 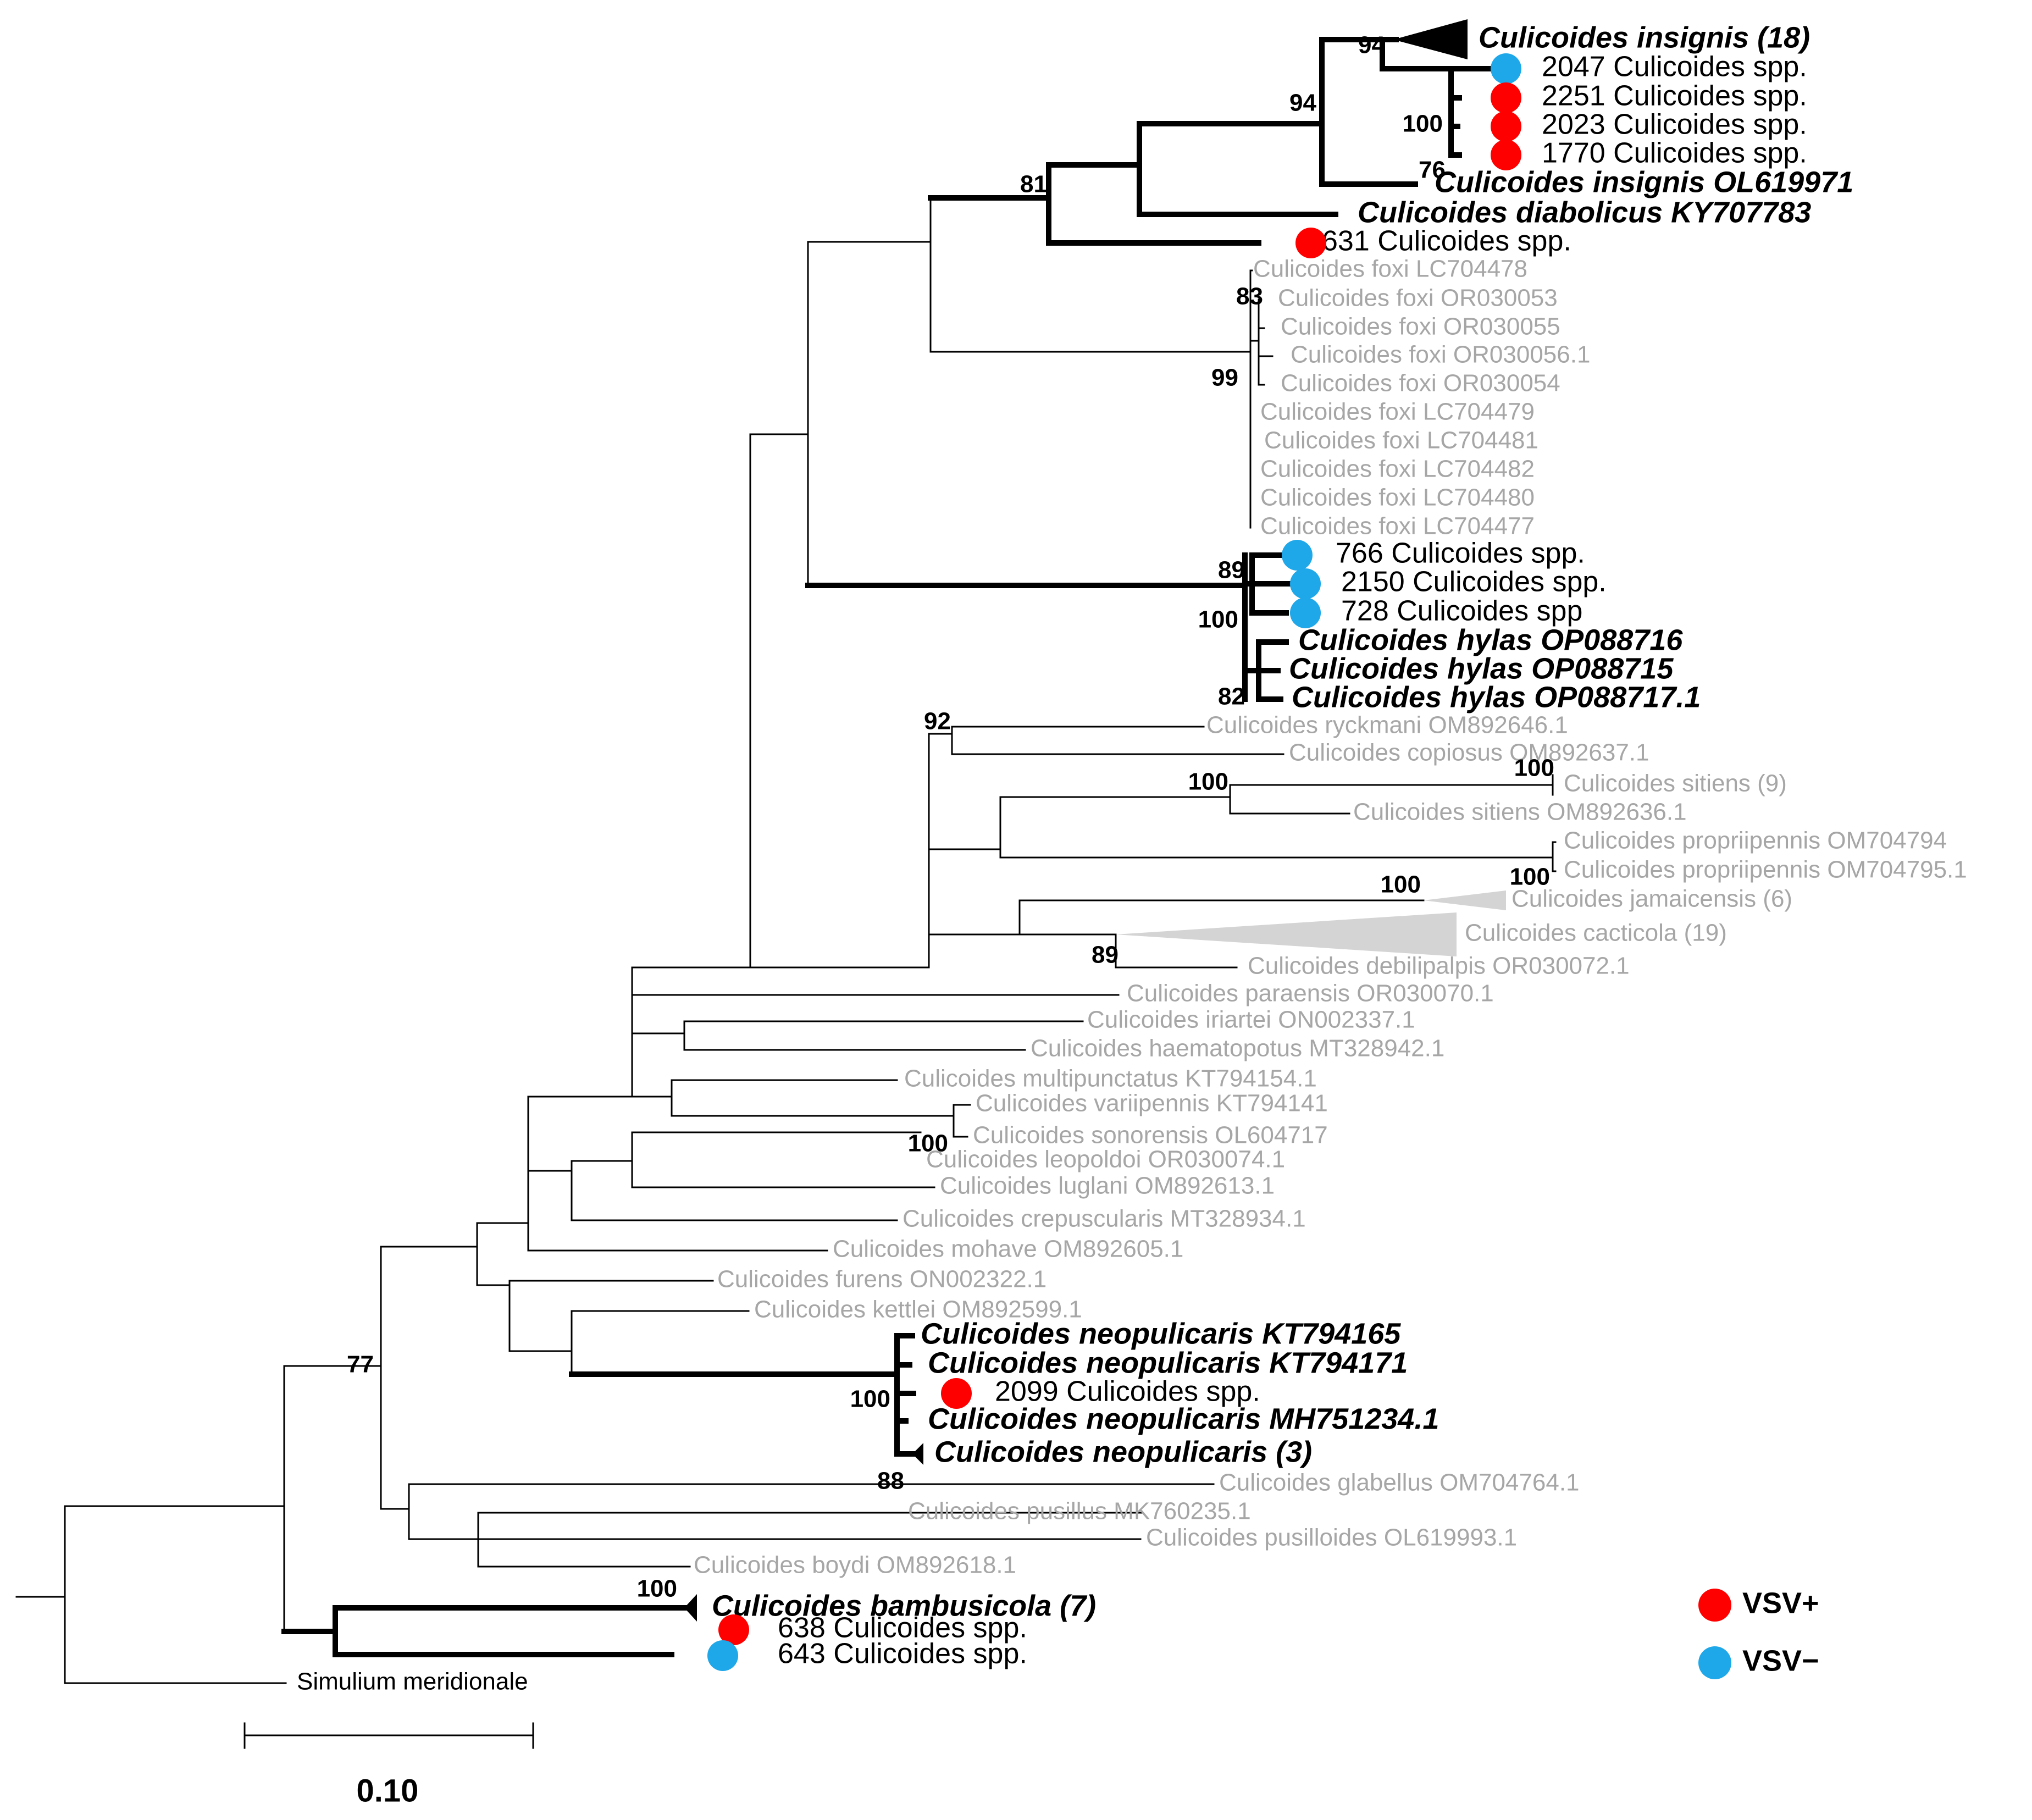 What do you see at coordinates (690, 1608) in the screenshot?
I see `collapsed-clade-bambusicola` at bounding box center [690, 1608].